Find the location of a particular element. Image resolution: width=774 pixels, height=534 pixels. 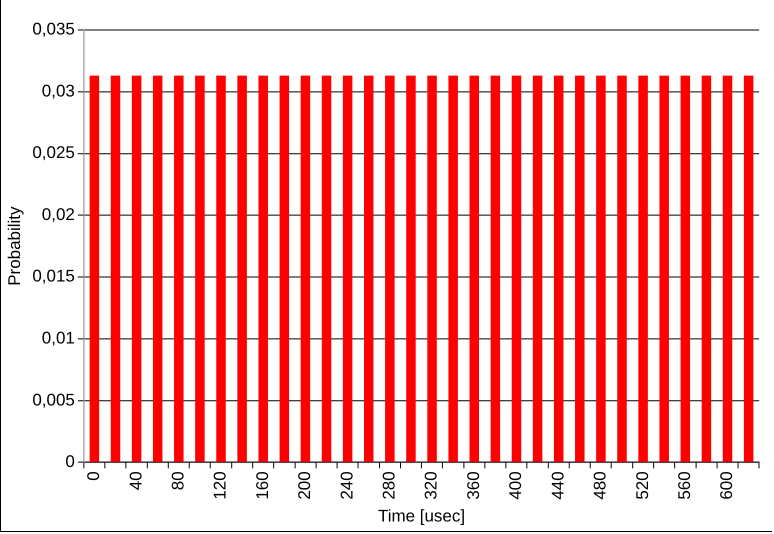

y-tick-label: 0,01 is located at coordinates (58, 338).